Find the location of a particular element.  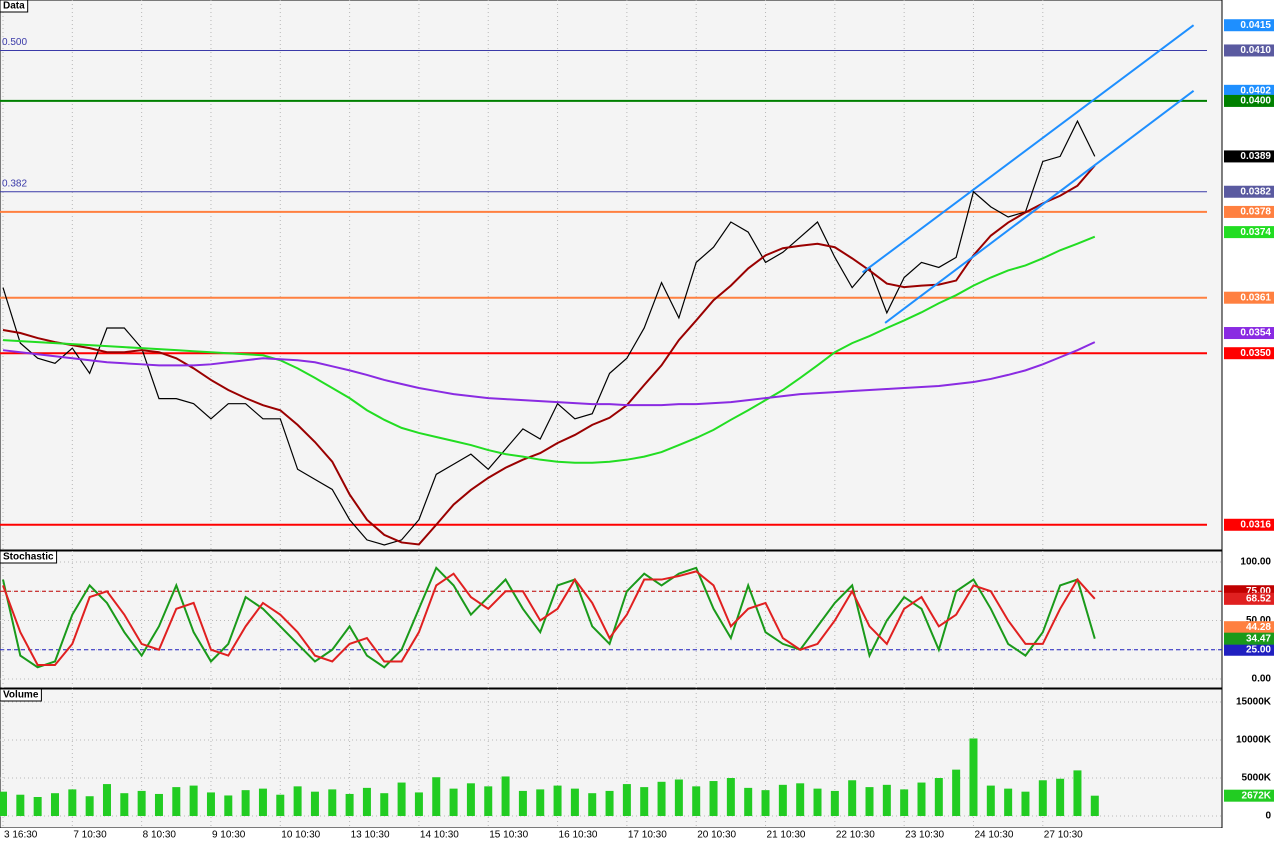

value-tag-label: 44.28 is located at coordinates (1258, 627).